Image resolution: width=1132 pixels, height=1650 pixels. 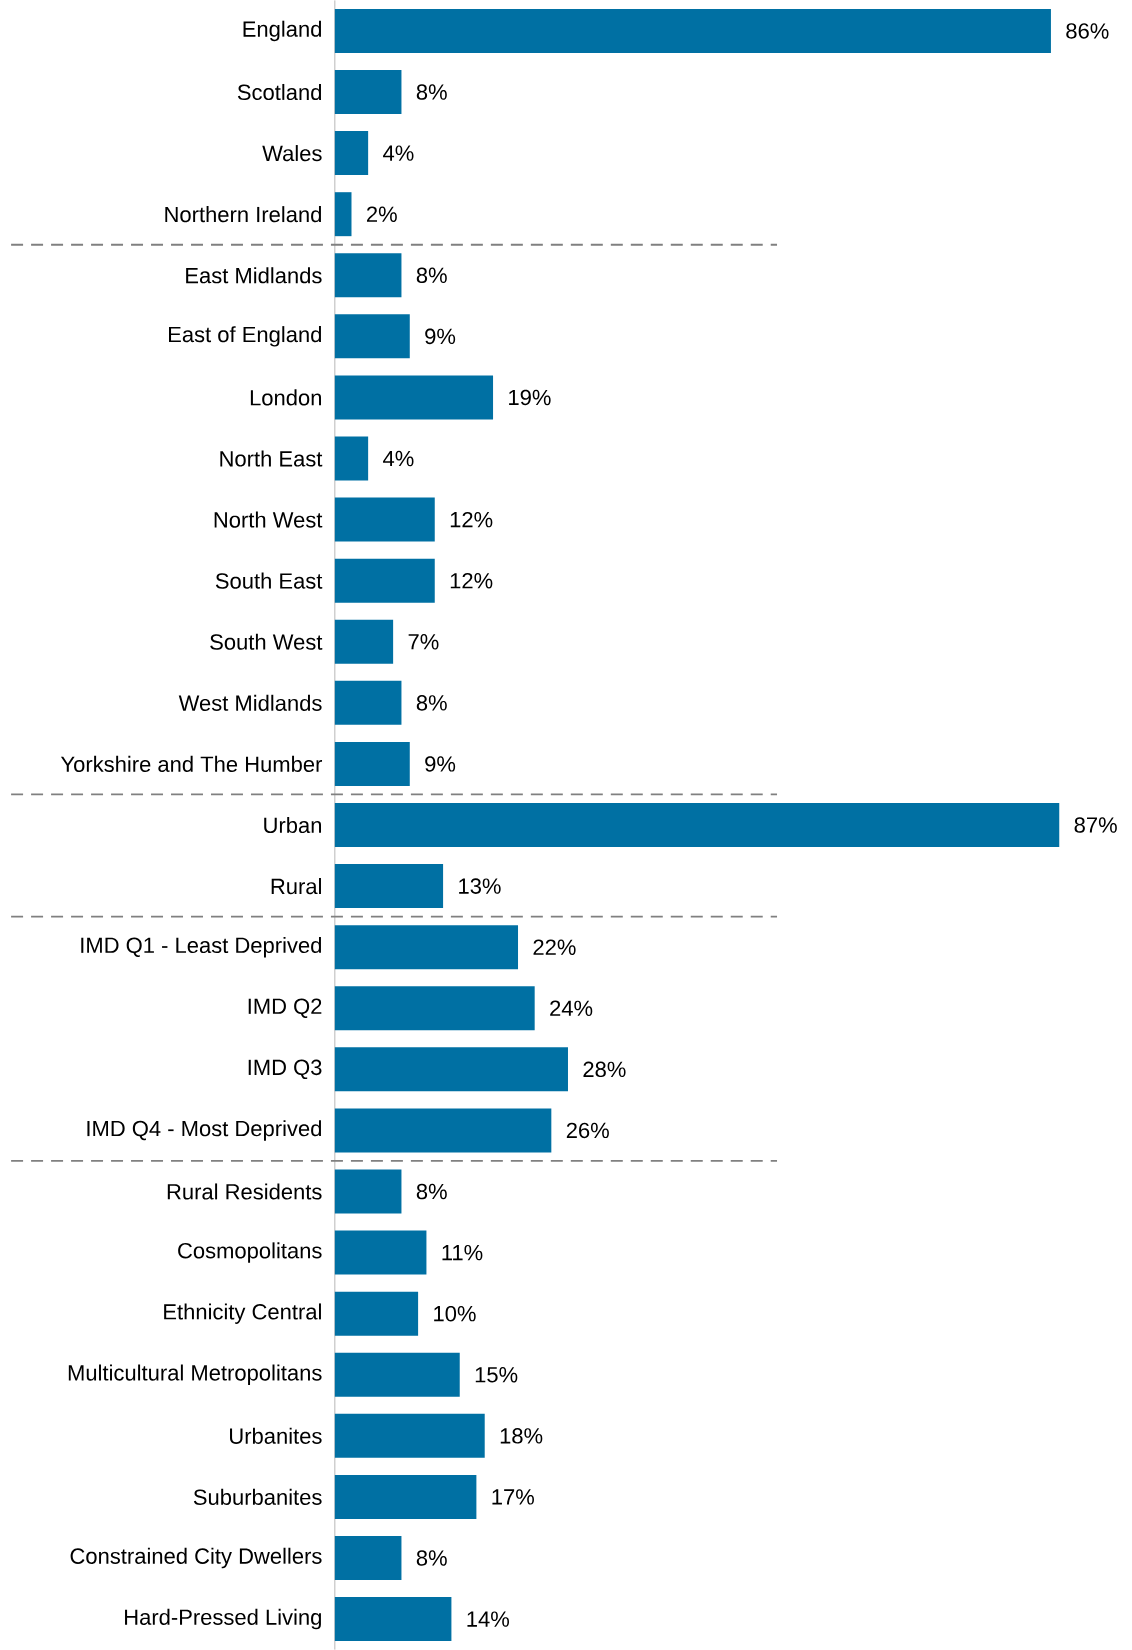 What do you see at coordinates (243, 1313) in the screenshot?
I see `y-tick-label: Ethnicity Central` at bounding box center [243, 1313].